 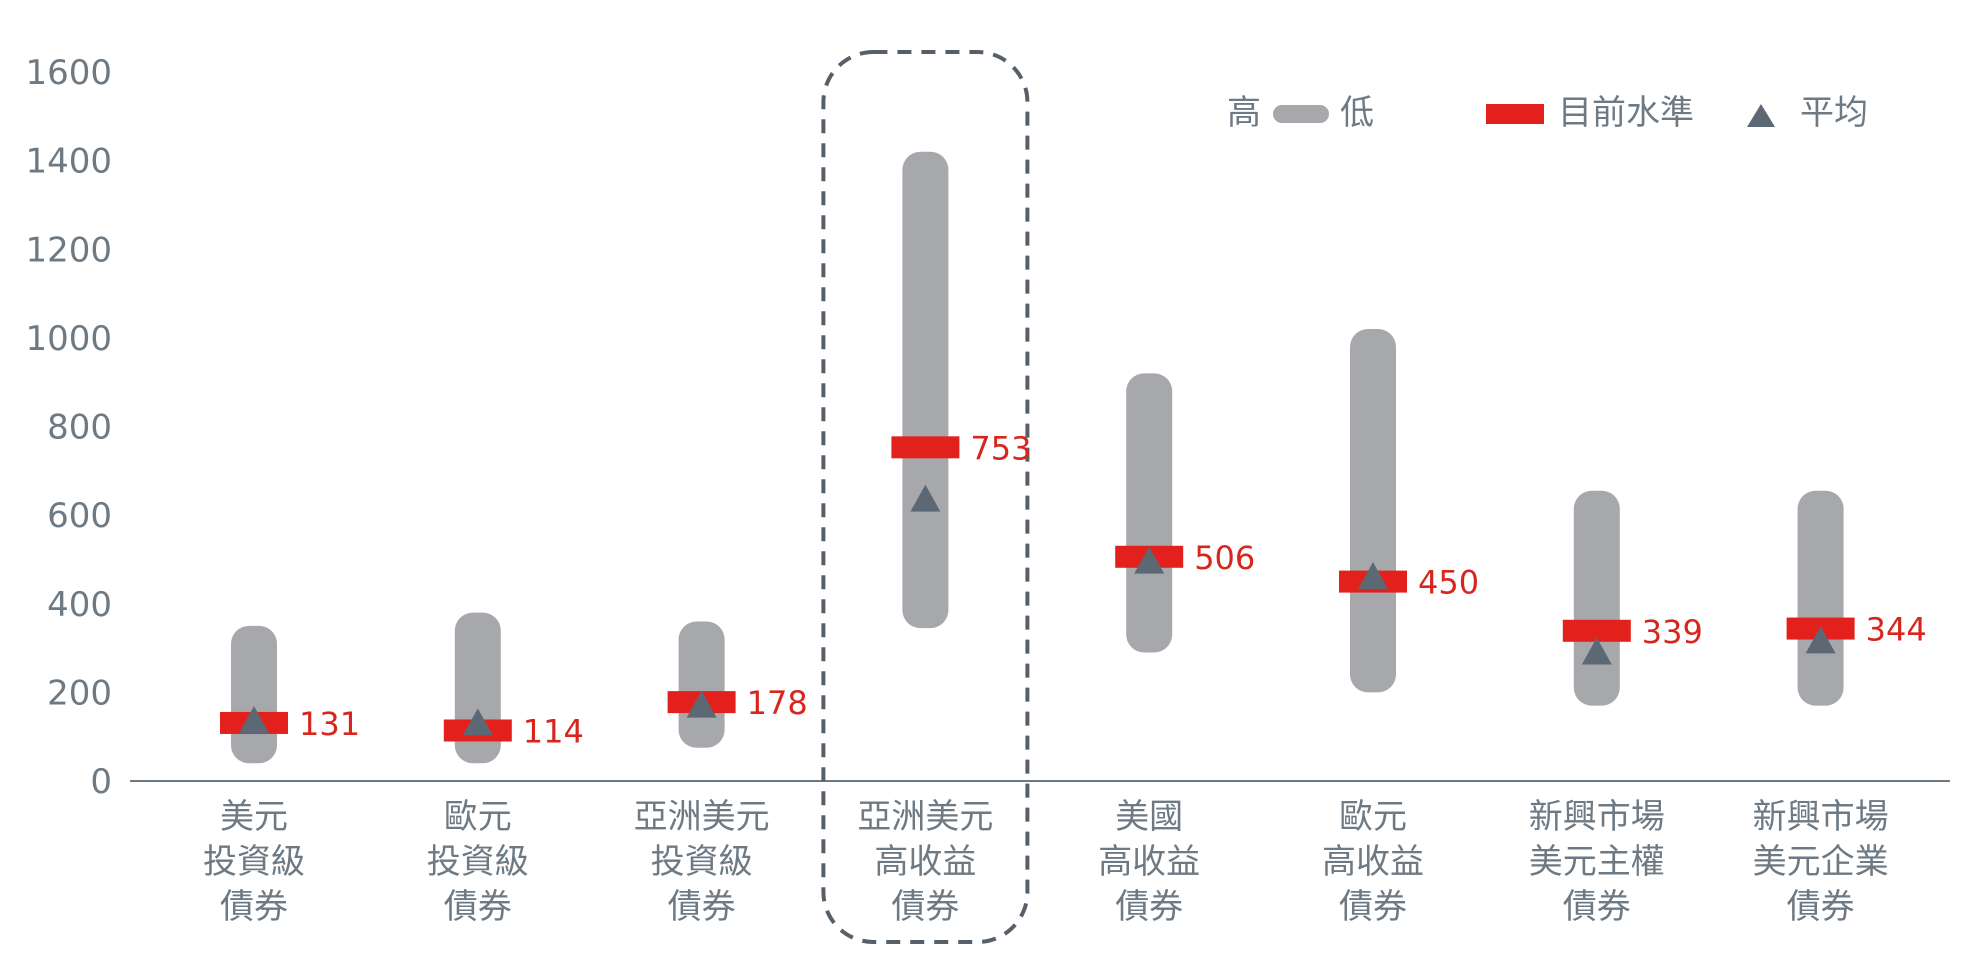 I want to click on legend-current-swatch, so click(x=1515, y=114).